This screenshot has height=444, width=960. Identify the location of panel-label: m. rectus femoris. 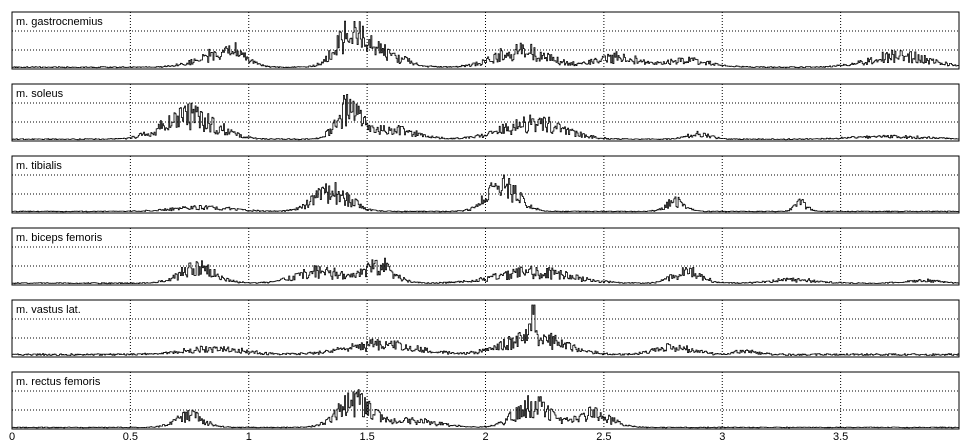
(58, 382).